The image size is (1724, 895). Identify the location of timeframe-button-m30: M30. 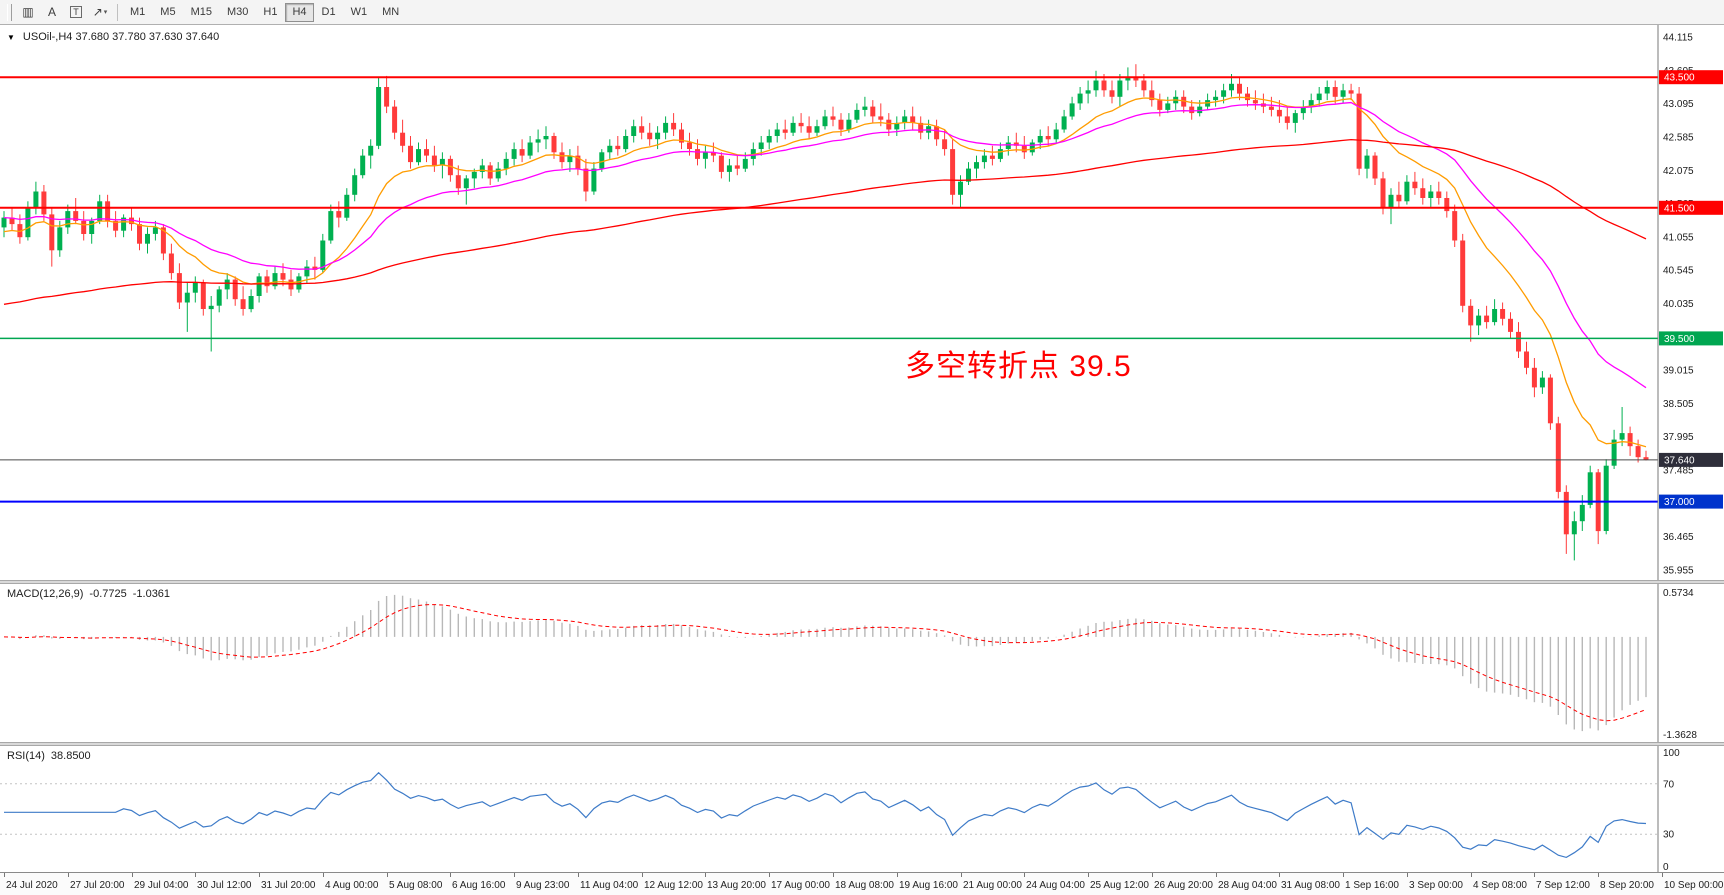
(237, 11).